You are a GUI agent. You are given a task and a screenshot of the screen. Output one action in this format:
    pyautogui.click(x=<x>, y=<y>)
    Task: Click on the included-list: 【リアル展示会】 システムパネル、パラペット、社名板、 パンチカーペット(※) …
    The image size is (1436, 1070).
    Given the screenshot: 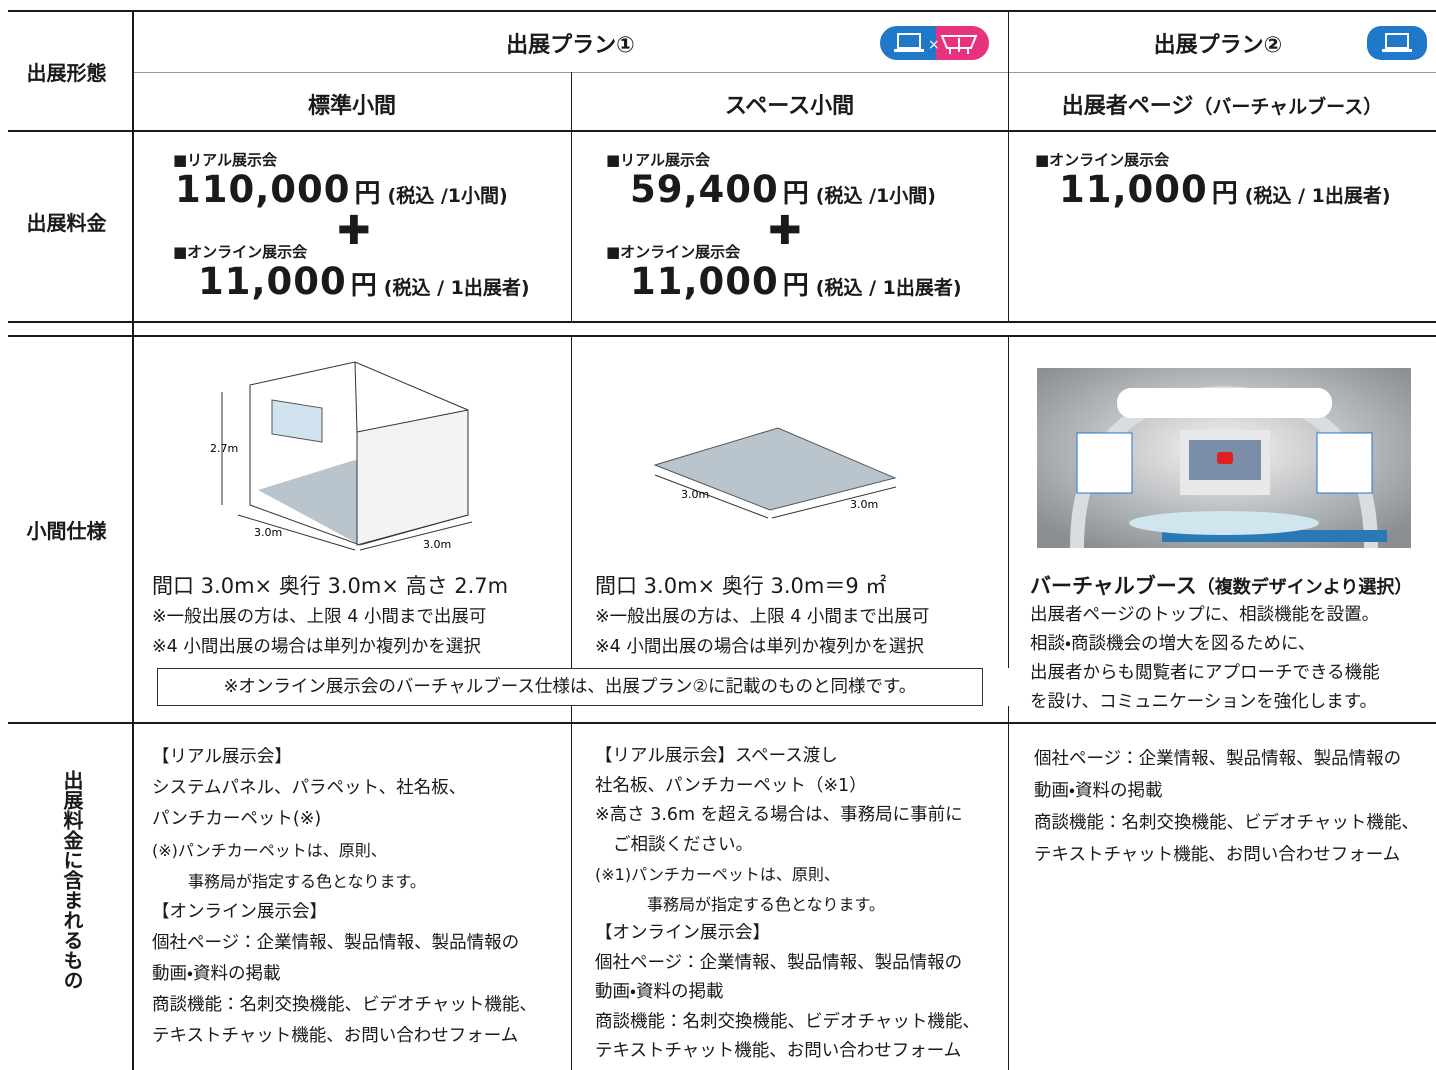 What is the action you would take?
    pyautogui.click(x=344, y=897)
    